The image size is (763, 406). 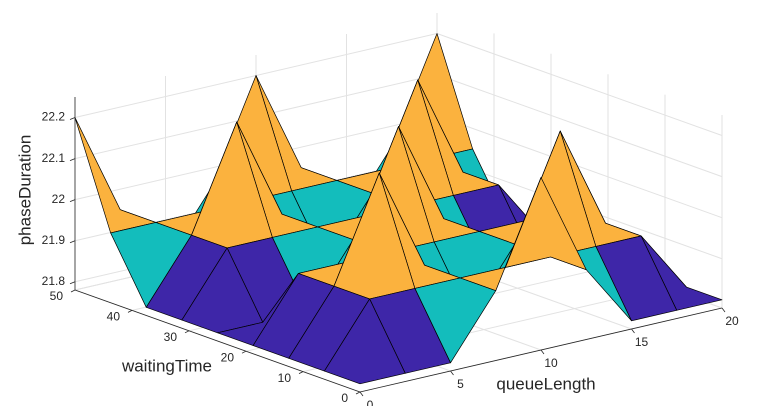 What do you see at coordinates (24, 190) in the screenshot?
I see `z-axis-label: phaseDuration` at bounding box center [24, 190].